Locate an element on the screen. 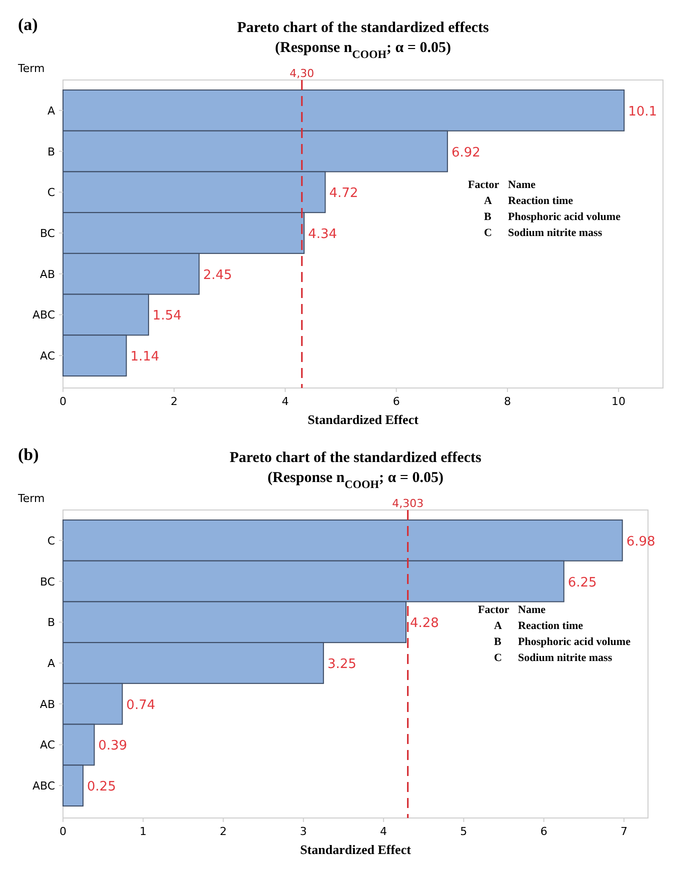  x-tick-label: 3 is located at coordinates (303, 831).